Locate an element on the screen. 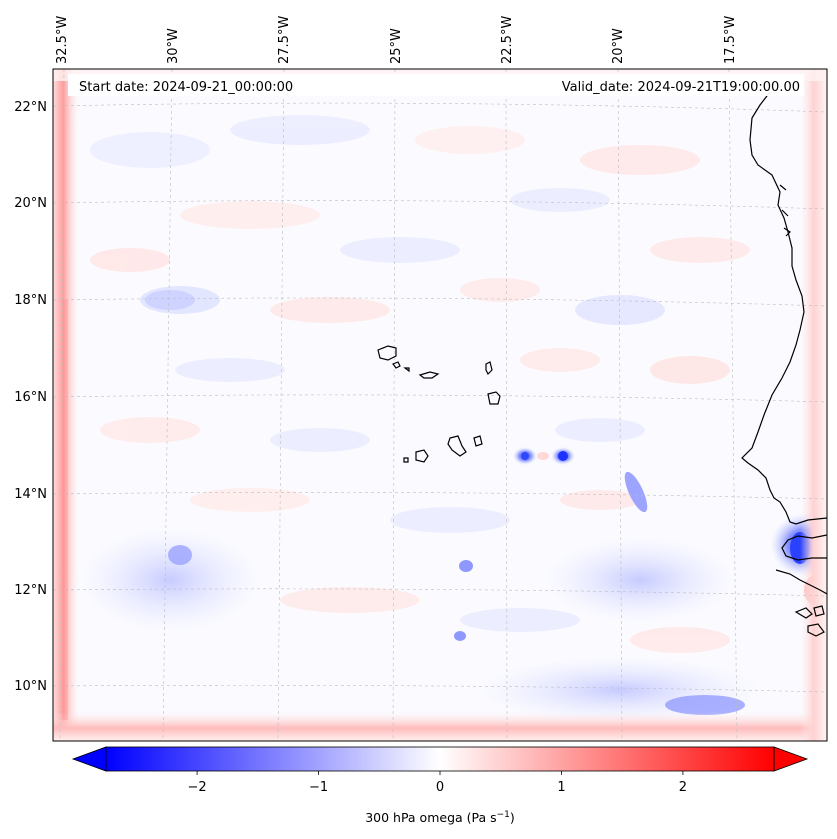 The width and height of the screenshot is (837, 839). lon-label: 17.5°W is located at coordinates (730, 40).